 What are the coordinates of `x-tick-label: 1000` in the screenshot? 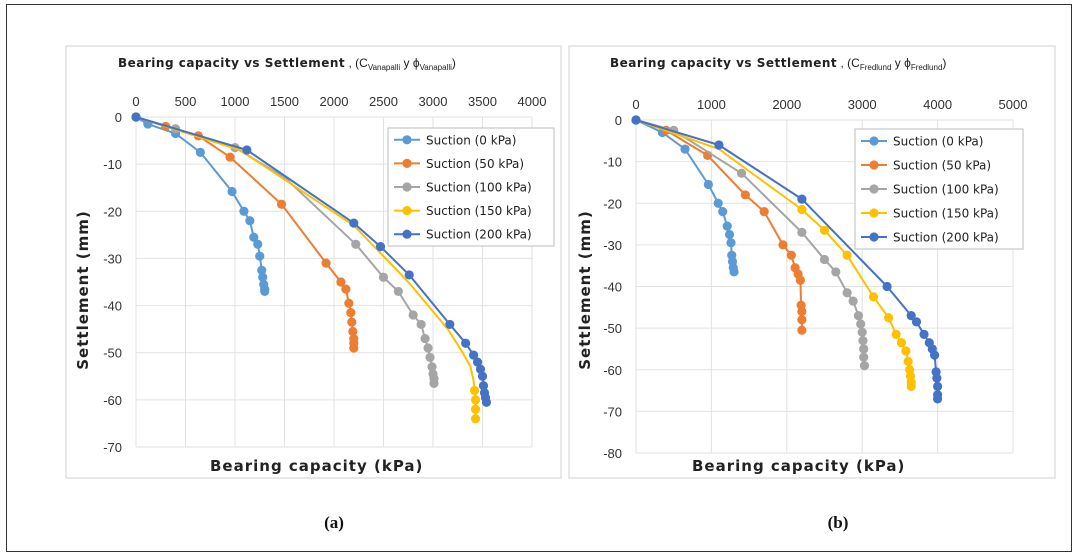 It's located at (711, 104).